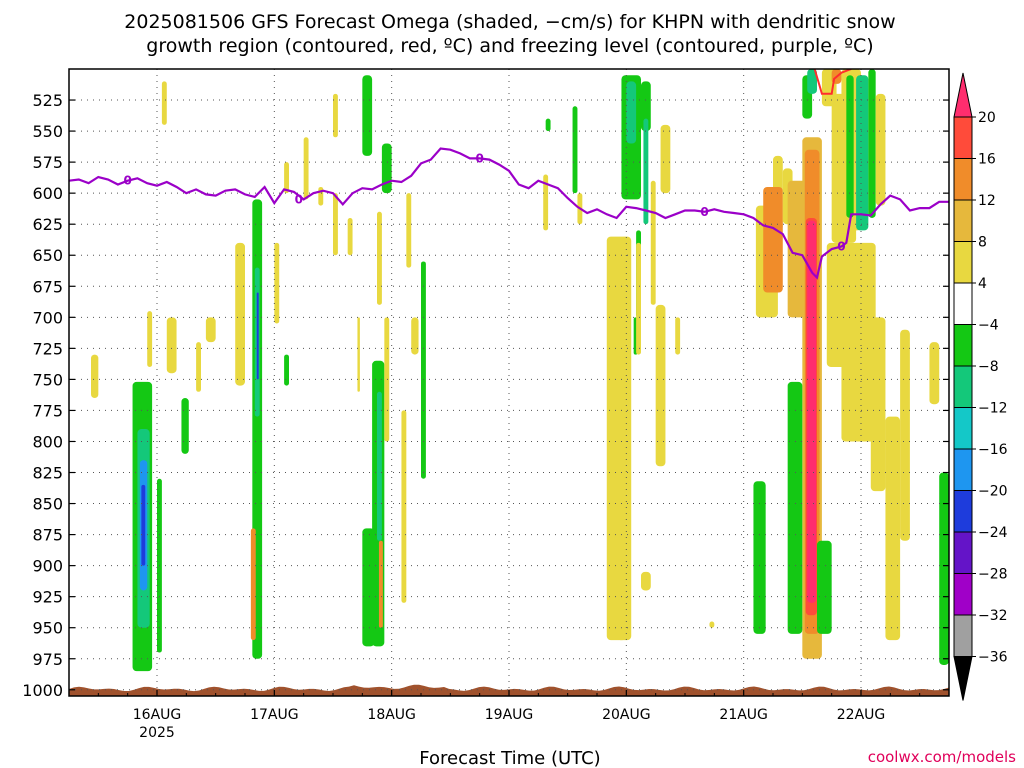  Describe the element at coordinates (47, 348) in the screenshot. I see `y-tick-label: 725` at that location.